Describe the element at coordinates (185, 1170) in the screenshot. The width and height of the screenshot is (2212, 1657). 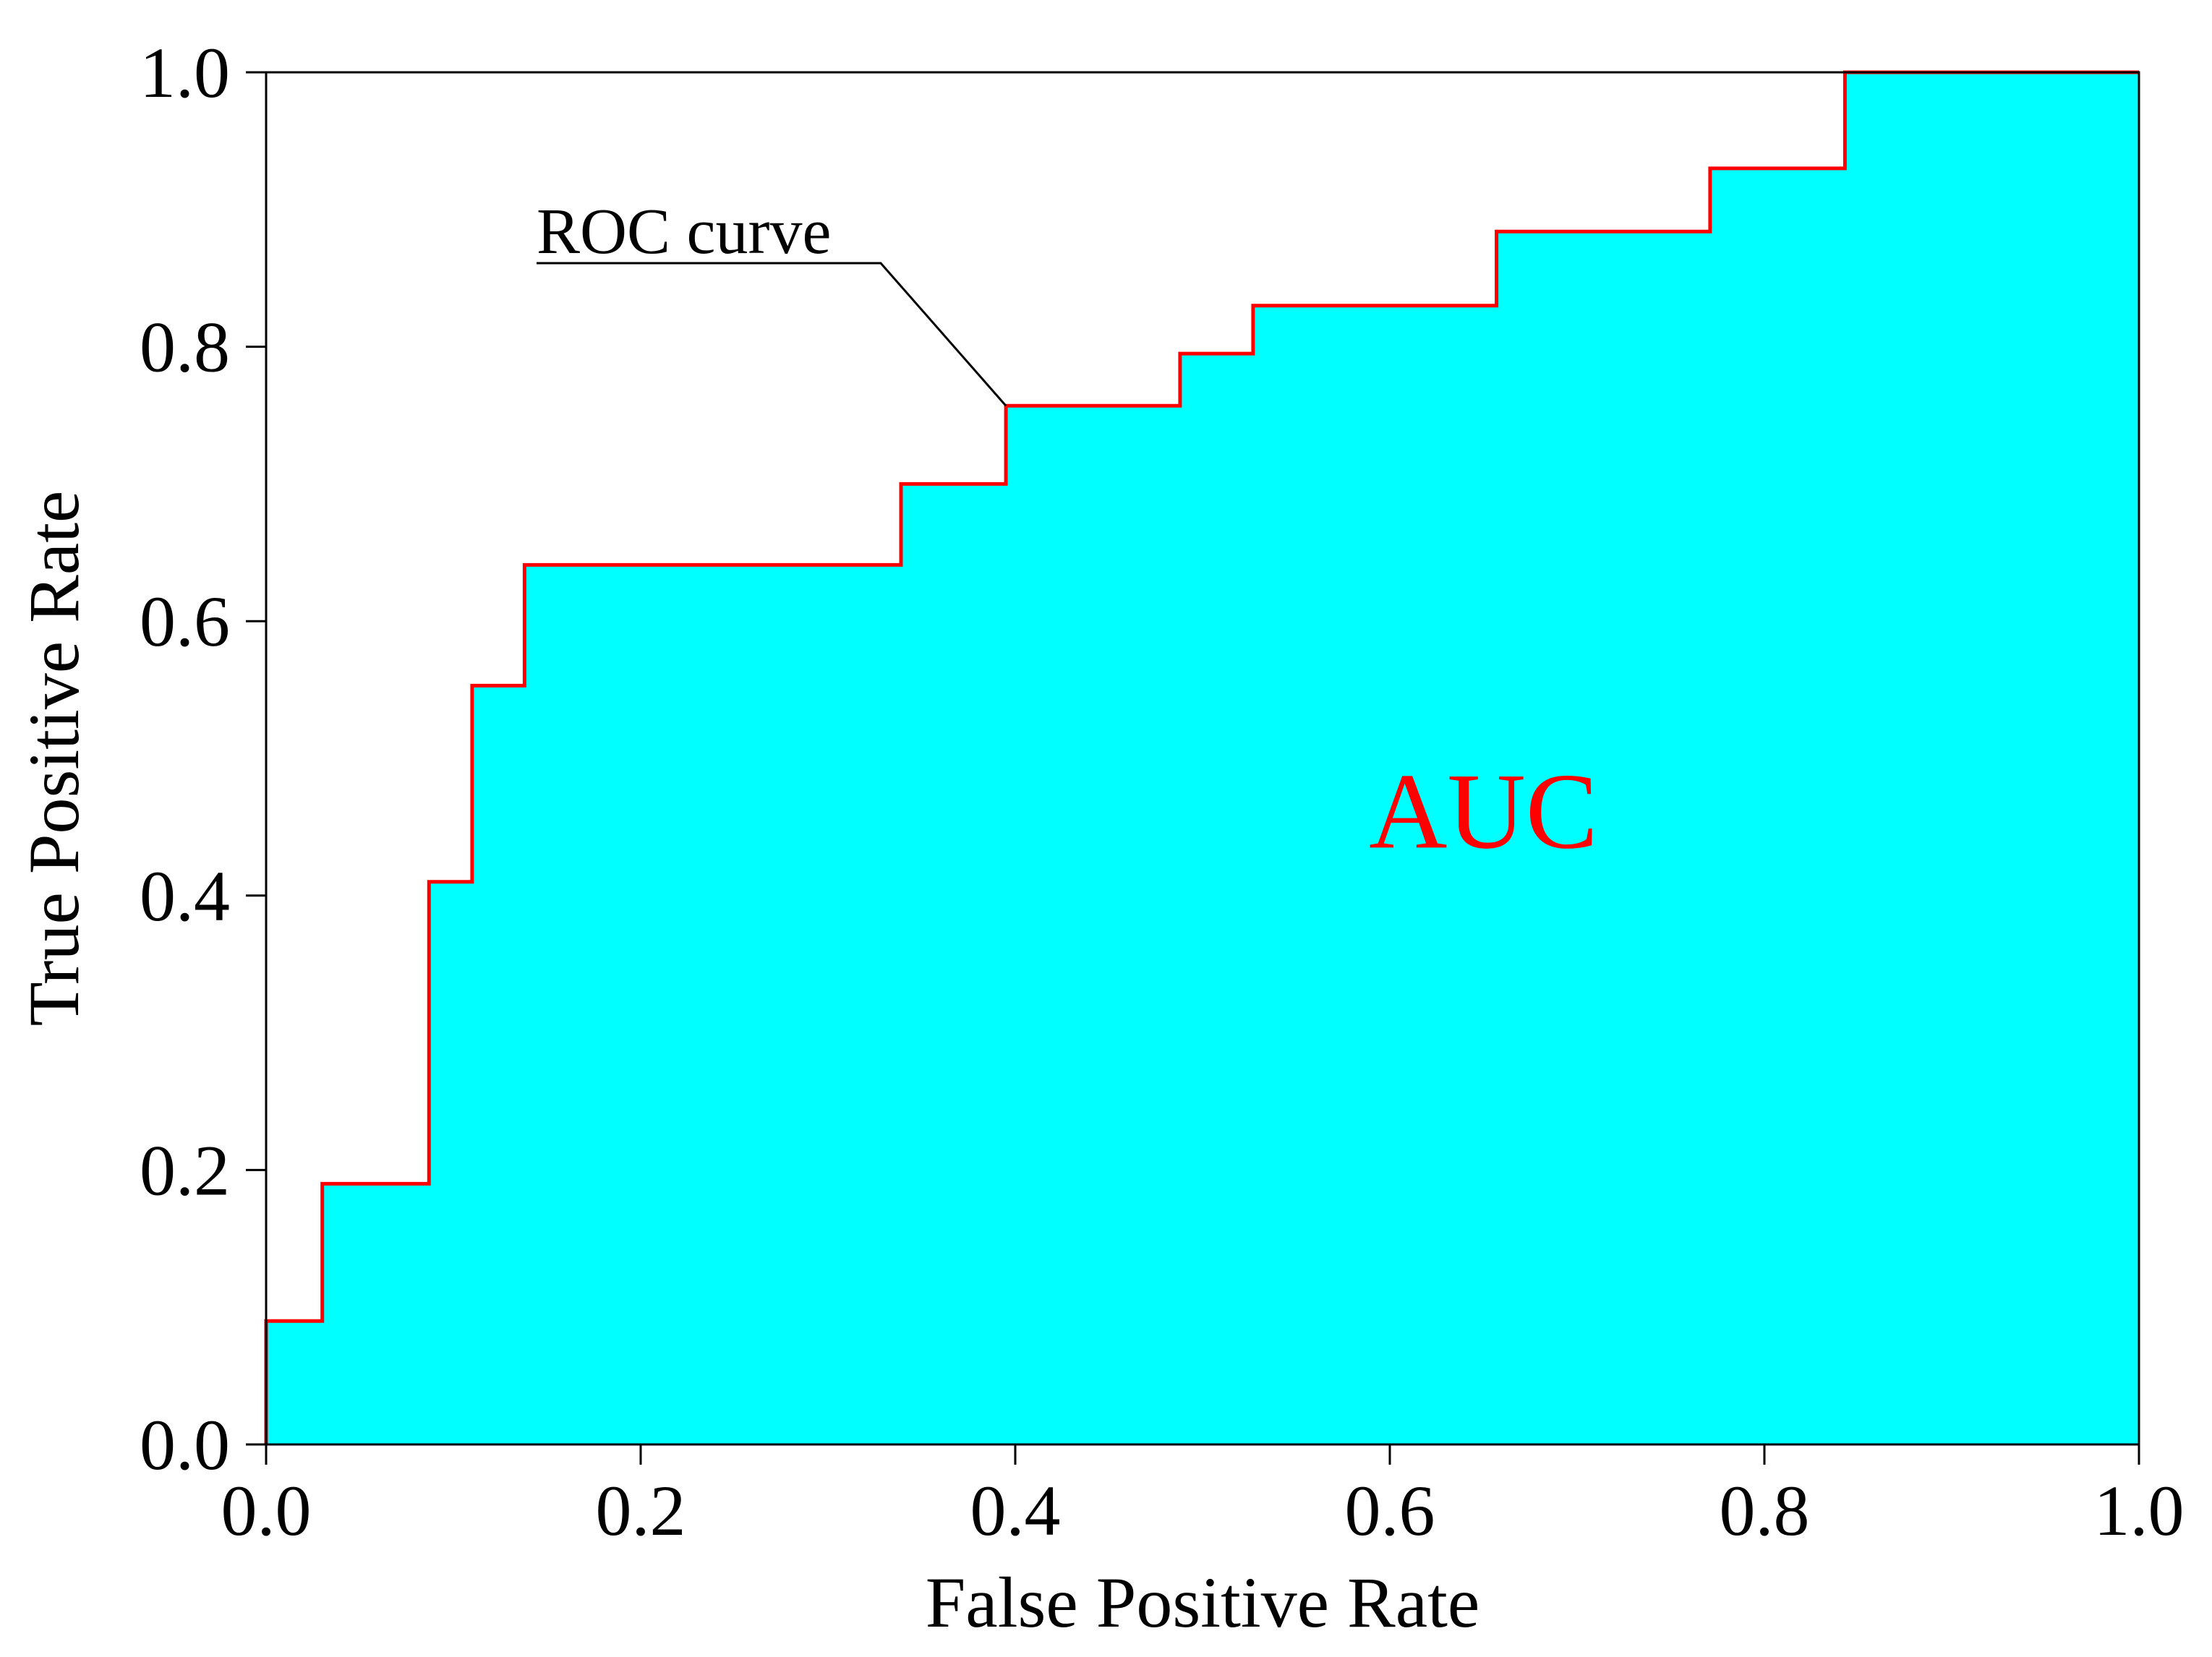
I see `y-tick-label: 0.2` at that location.